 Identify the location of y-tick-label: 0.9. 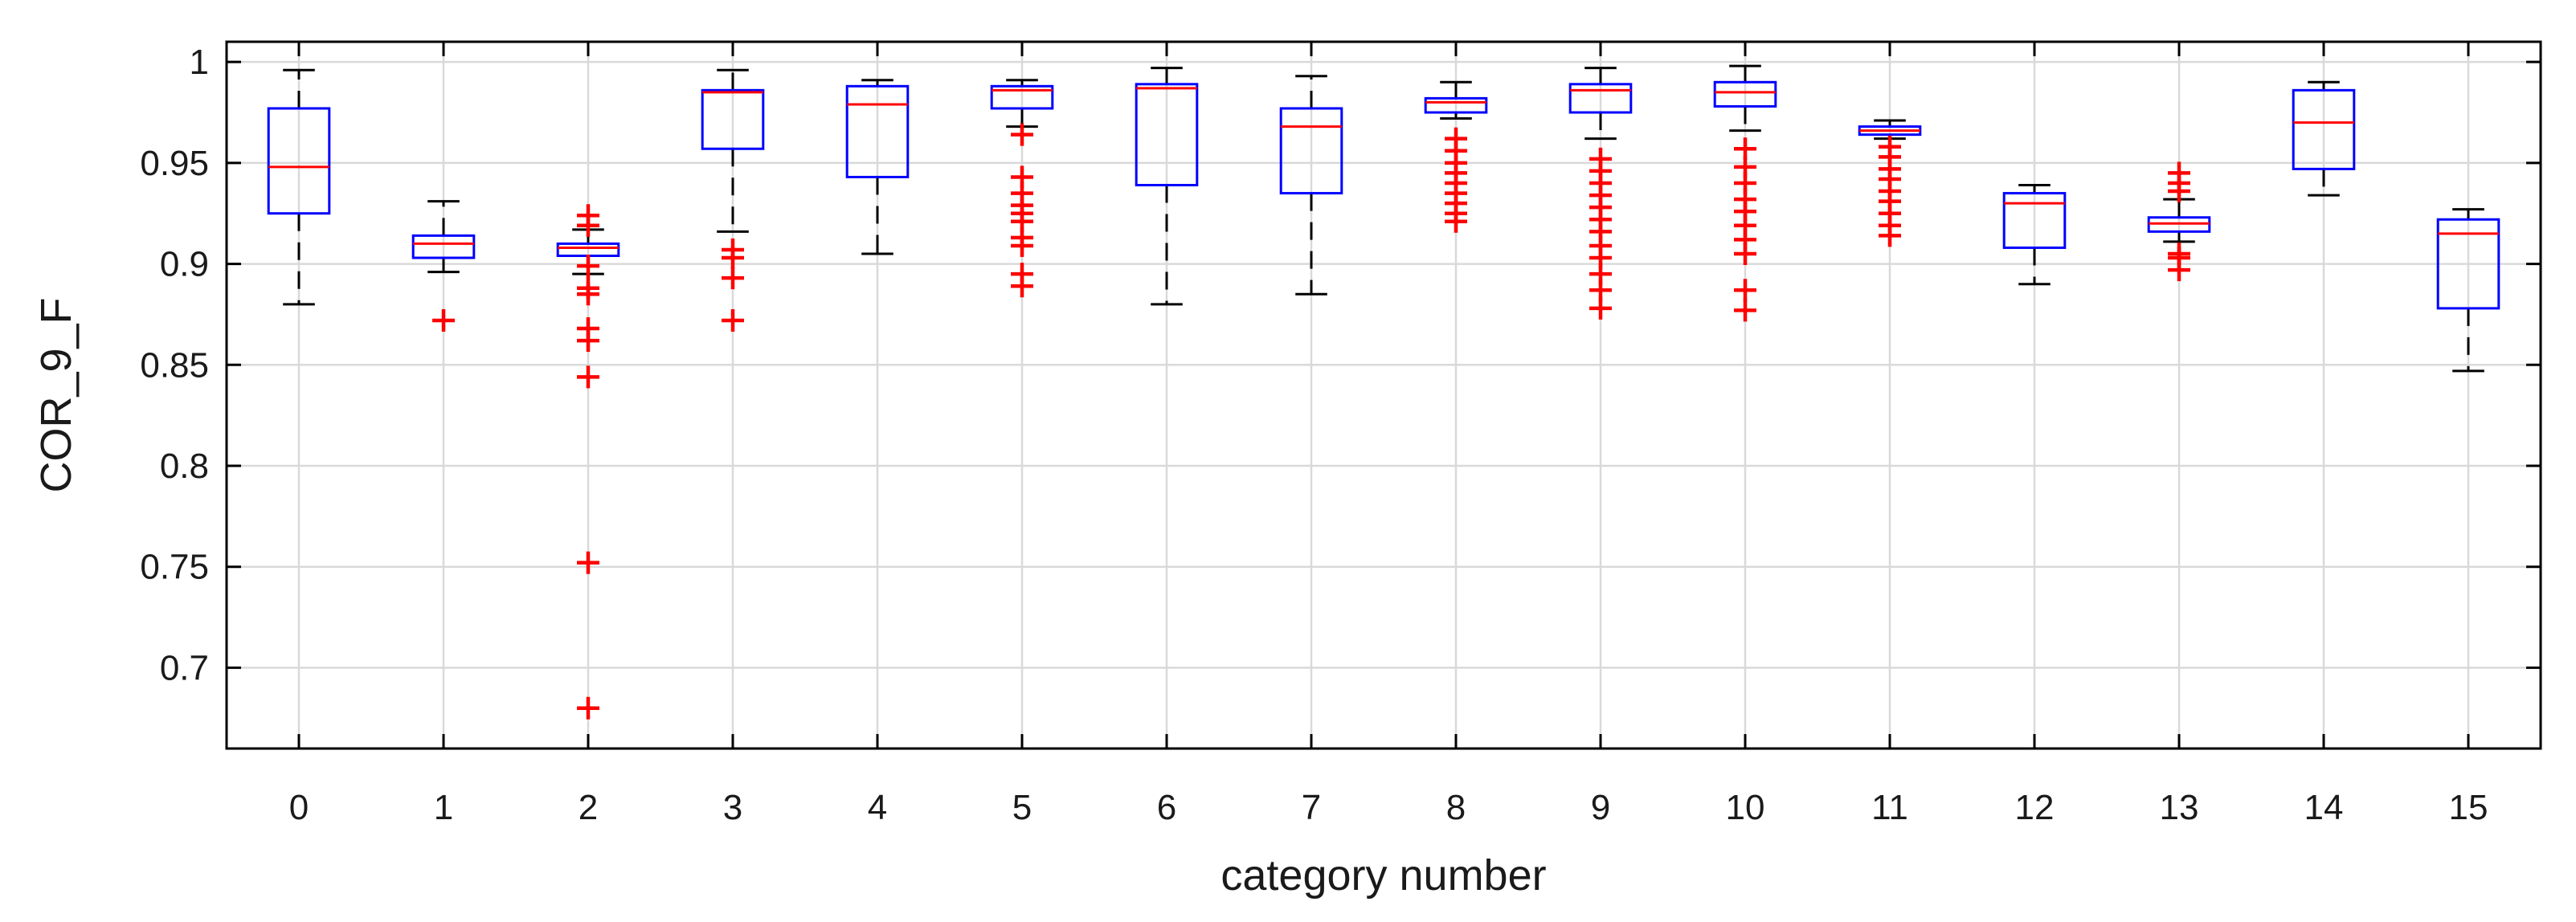
(184, 264).